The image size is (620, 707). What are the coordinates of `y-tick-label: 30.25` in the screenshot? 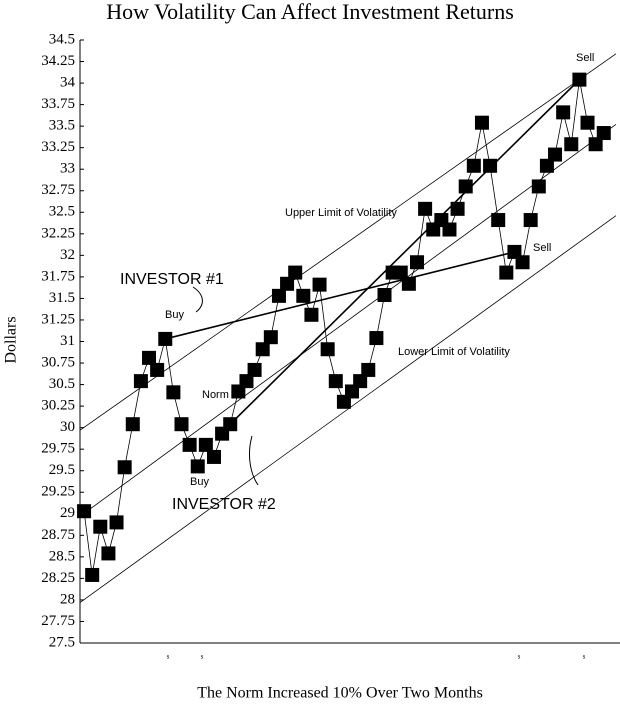 It's located at (58, 406).